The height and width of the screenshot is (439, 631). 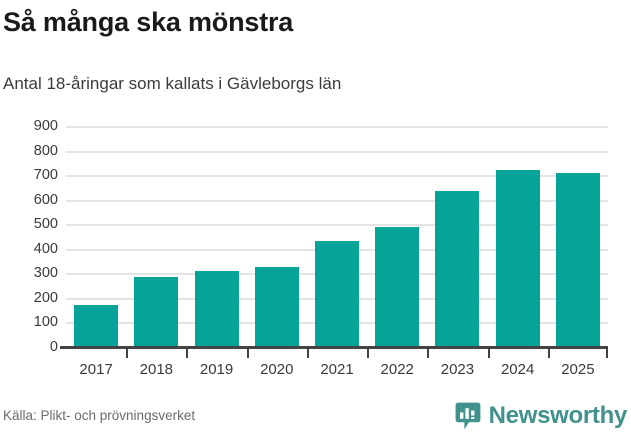 What do you see at coordinates (45, 322) in the screenshot?
I see `y-axis-tick-label: 100` at bounding box center [45, 322].